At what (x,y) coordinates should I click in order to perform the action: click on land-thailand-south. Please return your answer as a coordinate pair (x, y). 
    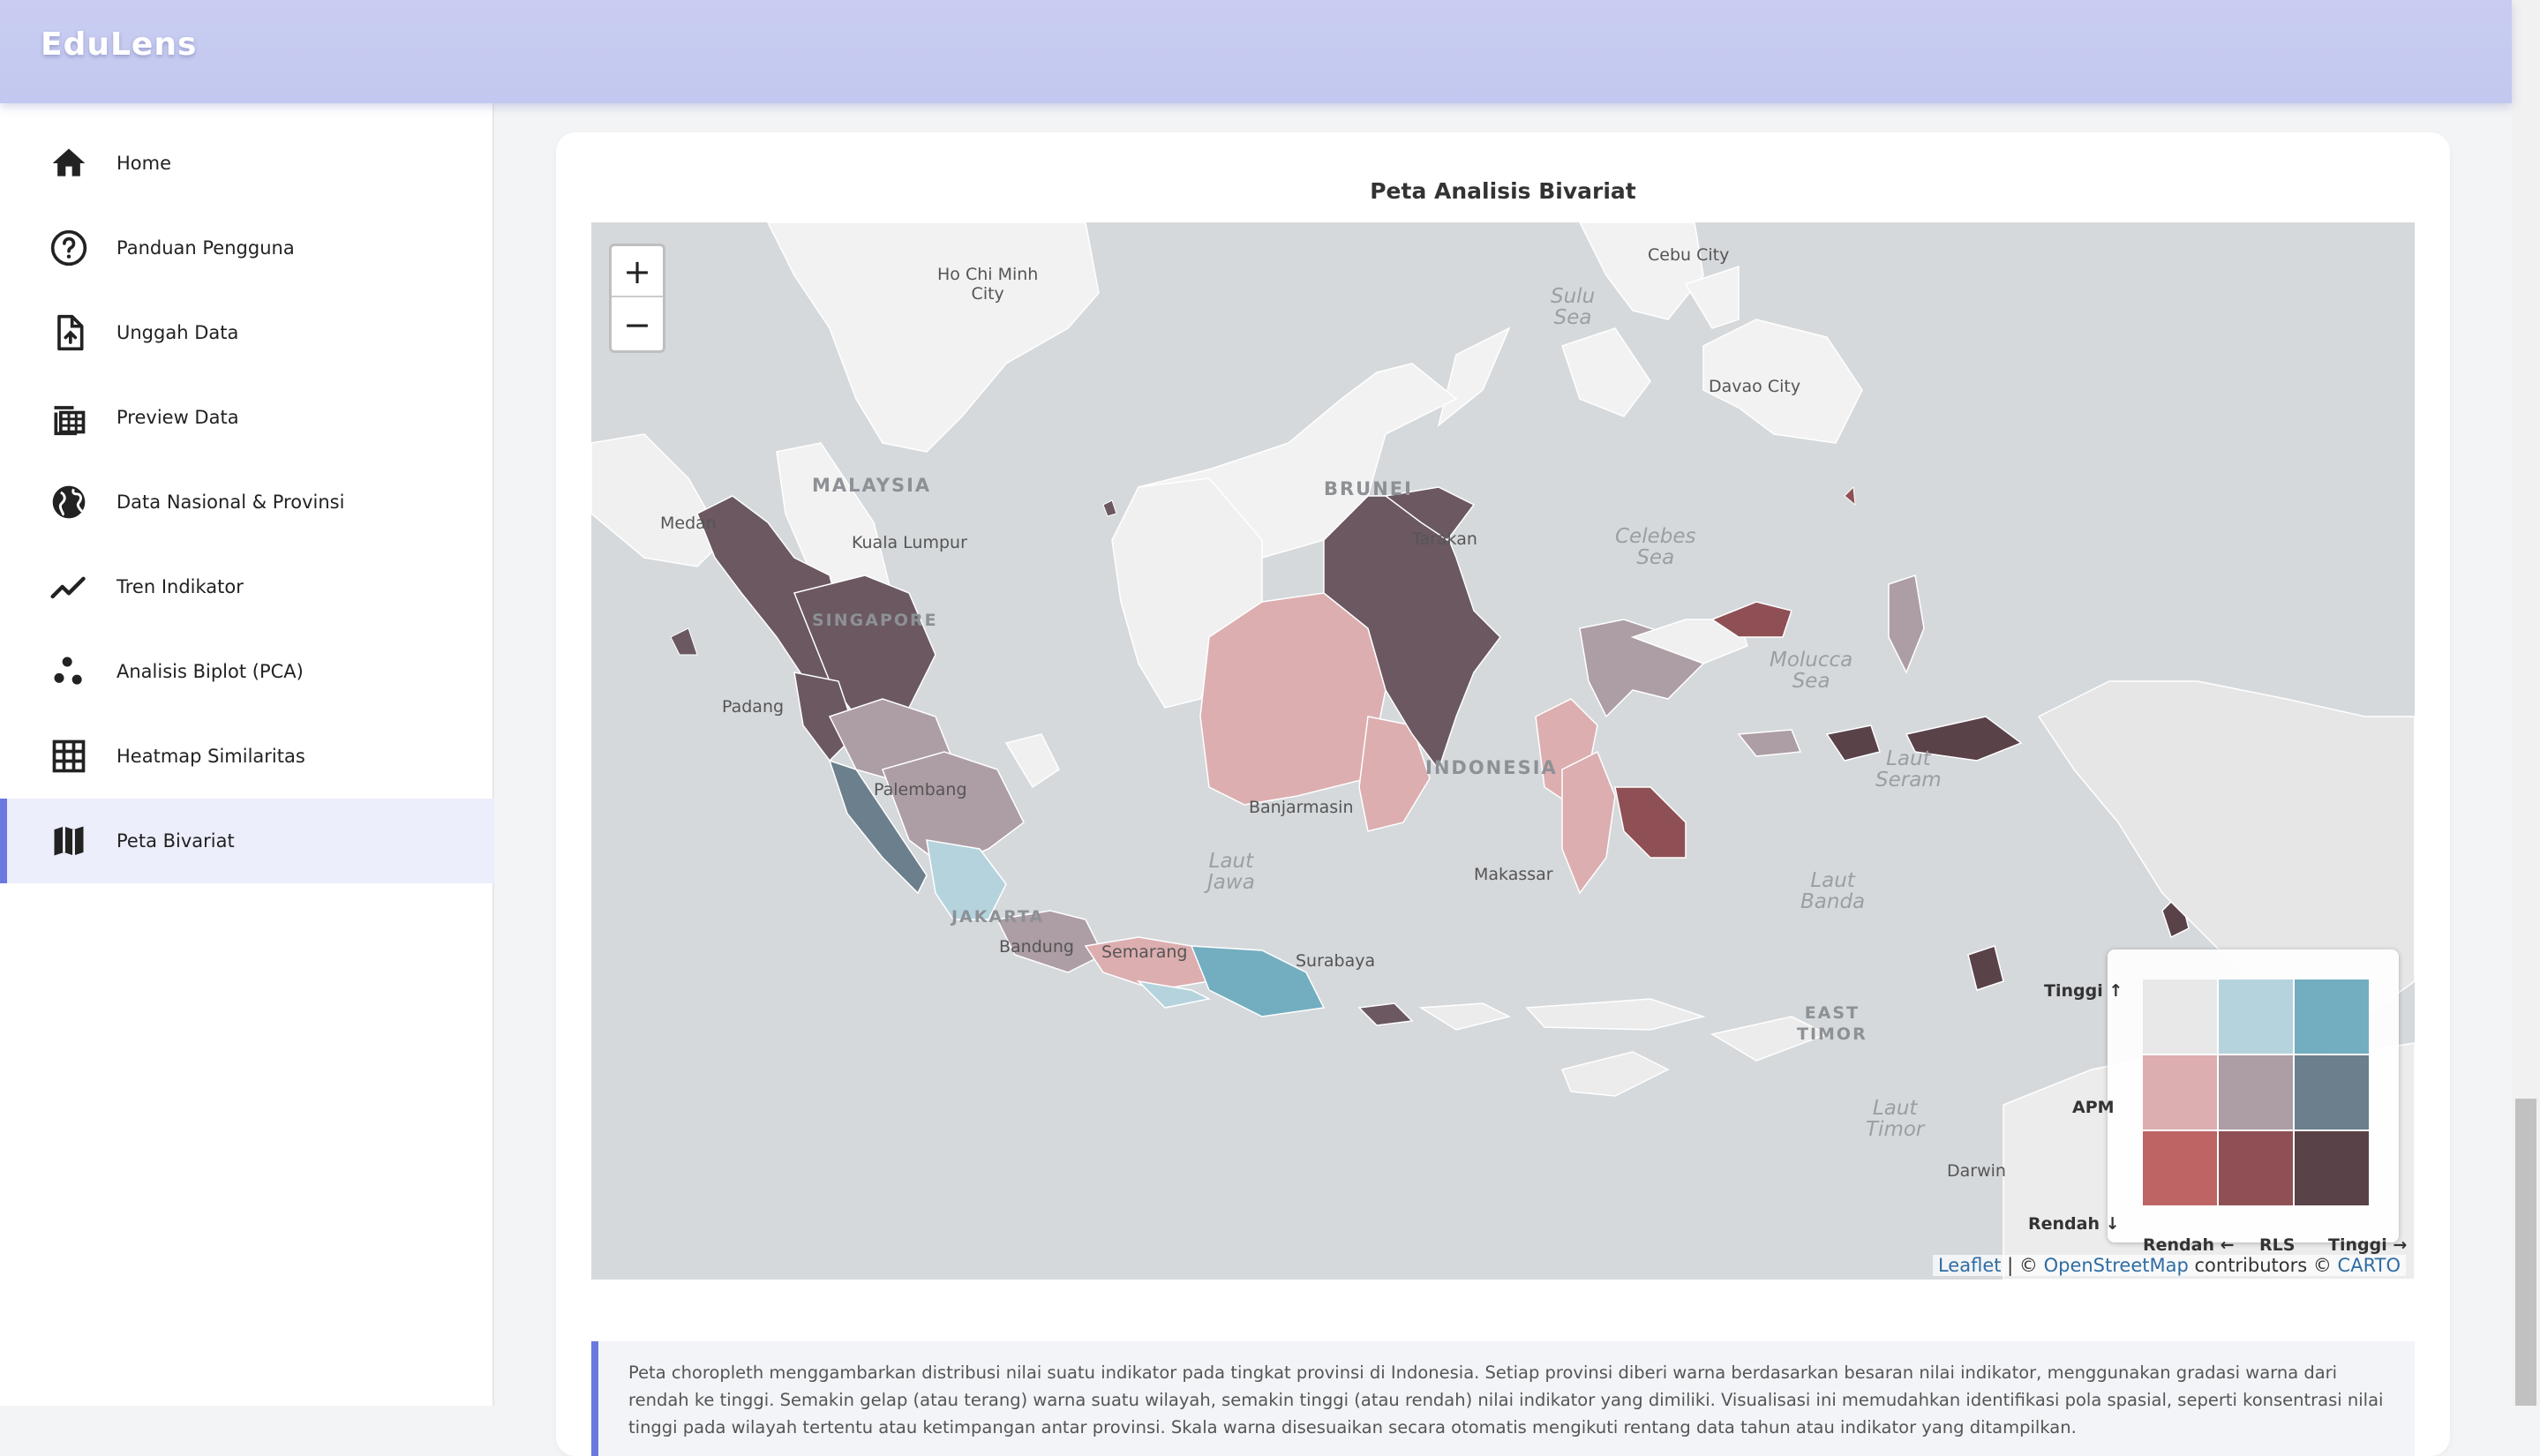
    Looking at the image, I should click on (658, 500).